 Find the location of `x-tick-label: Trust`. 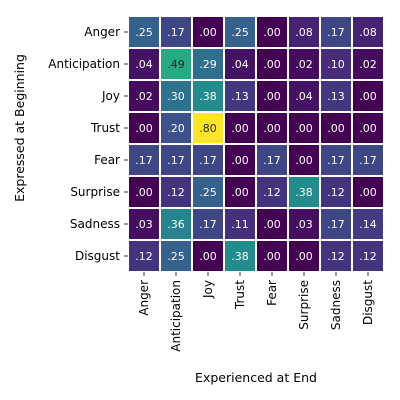

x-tick-label: Trust is located at coordinates (240, 295).